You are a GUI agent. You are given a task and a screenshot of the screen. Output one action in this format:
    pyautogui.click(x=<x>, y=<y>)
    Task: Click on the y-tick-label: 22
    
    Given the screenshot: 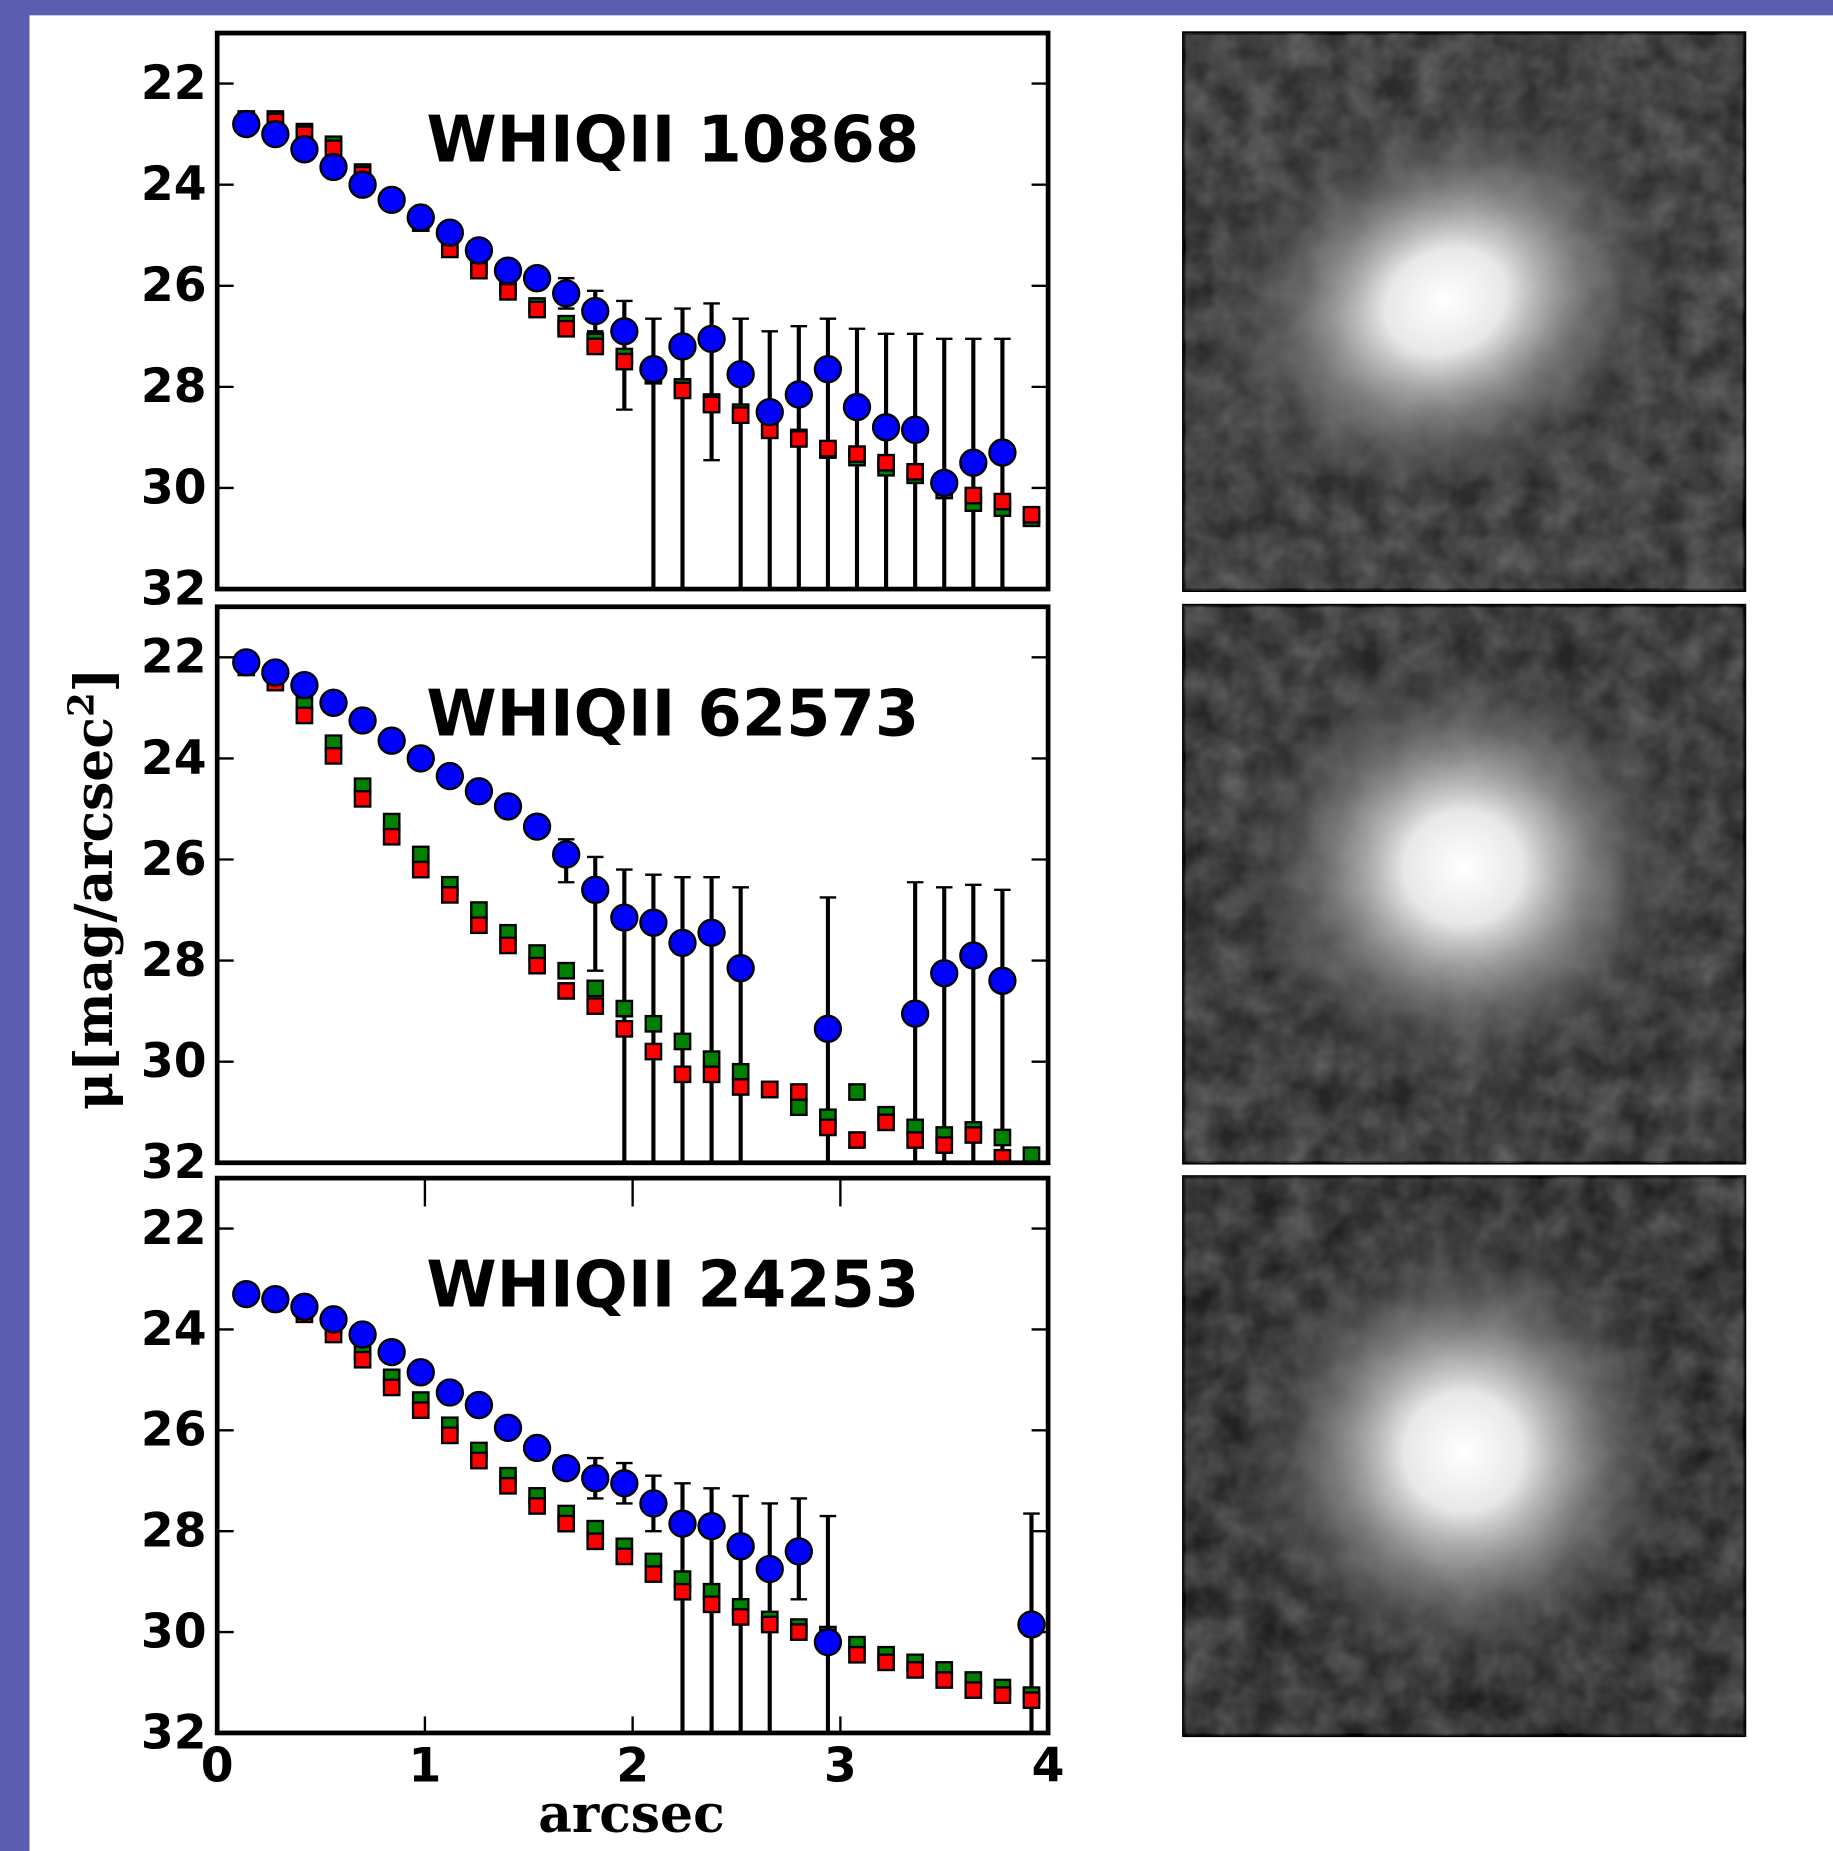 What is the action you would take?
    pyautogui.click(x=174, y=1228)
    